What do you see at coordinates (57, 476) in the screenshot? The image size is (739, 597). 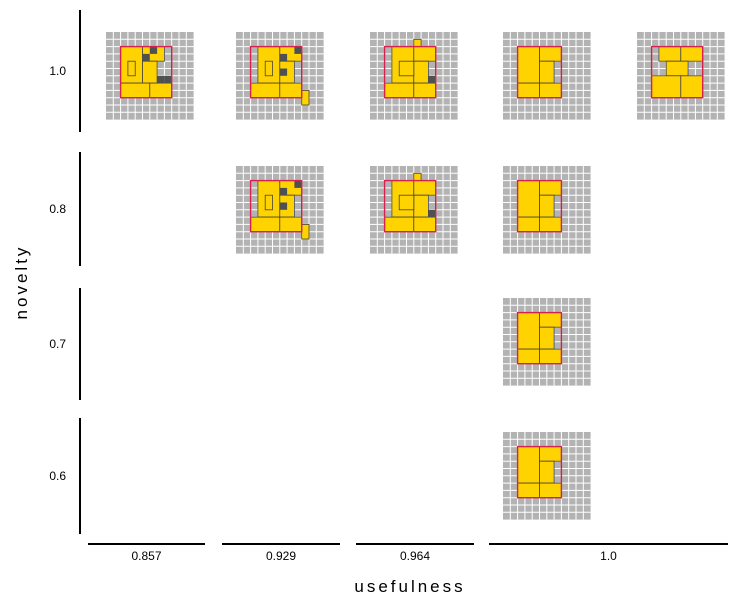 I see `y-tick-label: 0.6` at bounding box center [57, 476].